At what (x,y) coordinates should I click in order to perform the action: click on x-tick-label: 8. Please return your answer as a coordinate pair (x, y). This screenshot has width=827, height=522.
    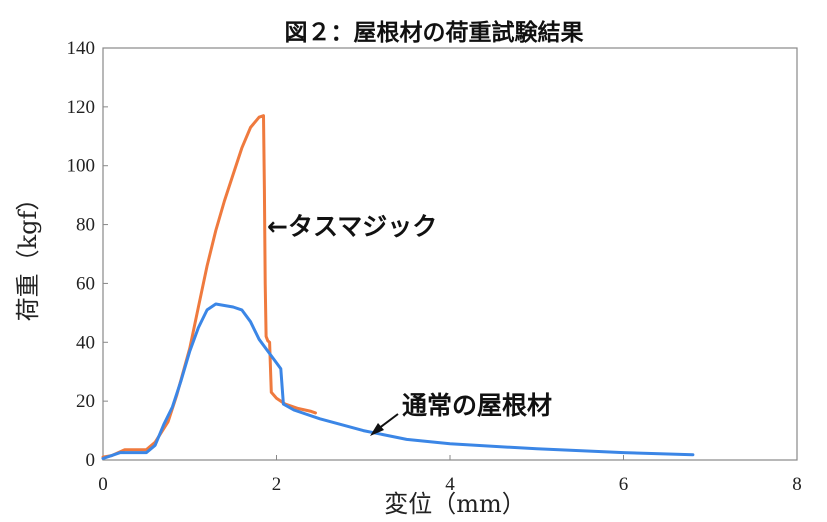
    Looking at the image, I should click on (797, 484).